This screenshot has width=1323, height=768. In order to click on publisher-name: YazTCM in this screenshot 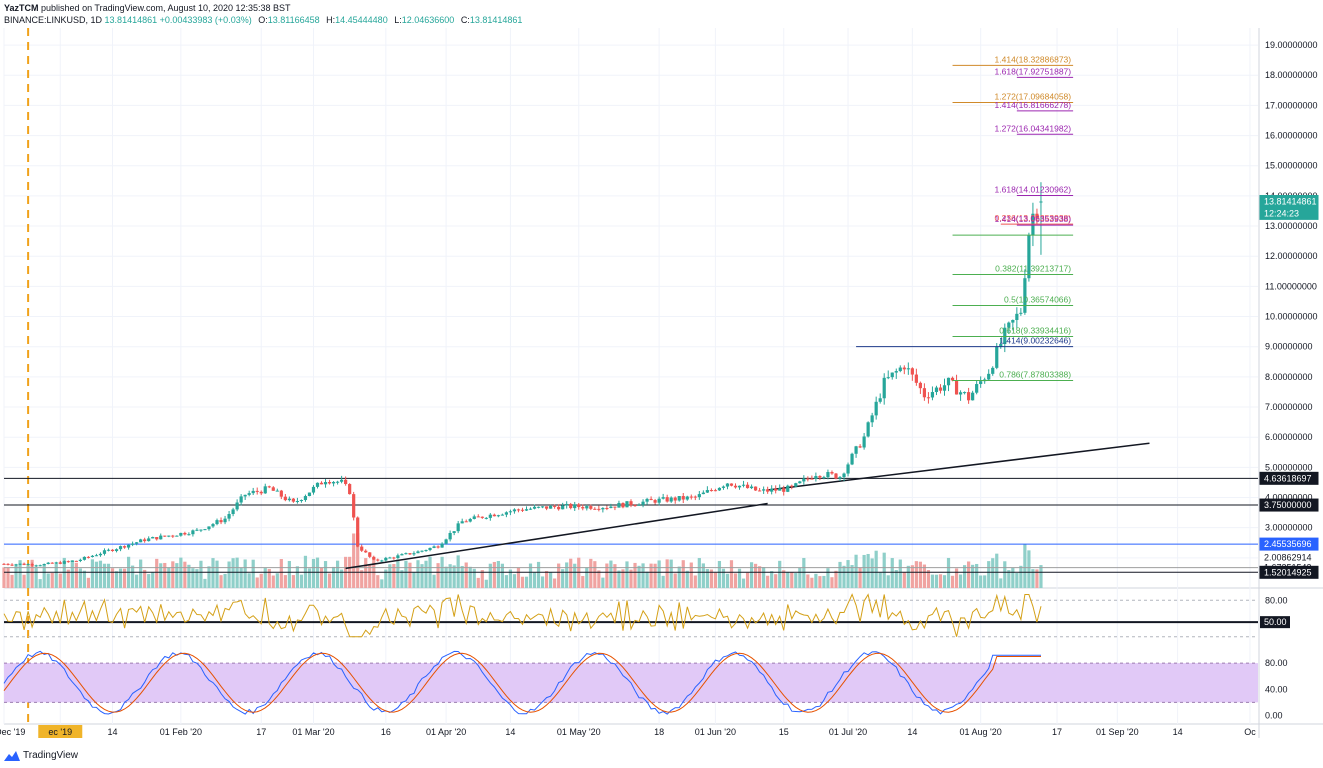, I will do `click(21, 8)`.